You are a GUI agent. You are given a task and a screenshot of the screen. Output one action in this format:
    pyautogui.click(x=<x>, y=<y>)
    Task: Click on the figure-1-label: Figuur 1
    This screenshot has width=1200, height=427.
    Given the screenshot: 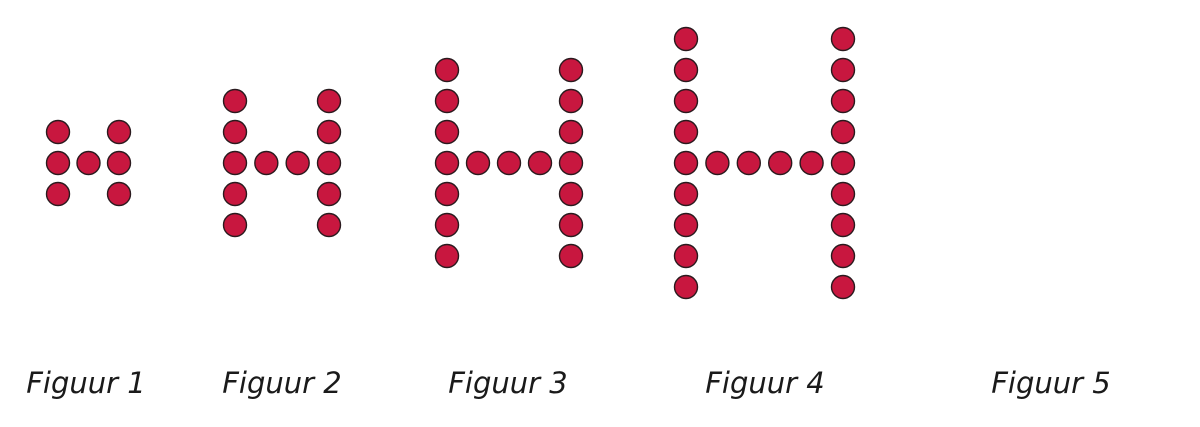 What is the action you would take?
    pyautogui.click(x=86, y=383)
    